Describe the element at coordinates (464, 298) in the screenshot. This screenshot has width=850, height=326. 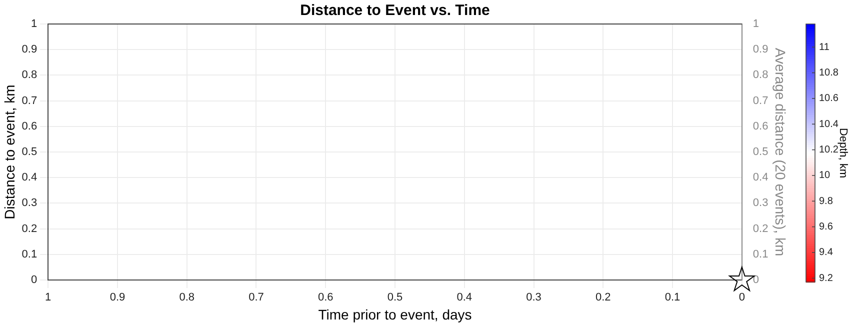
I see `x-tick-label: 0.4` at that location.